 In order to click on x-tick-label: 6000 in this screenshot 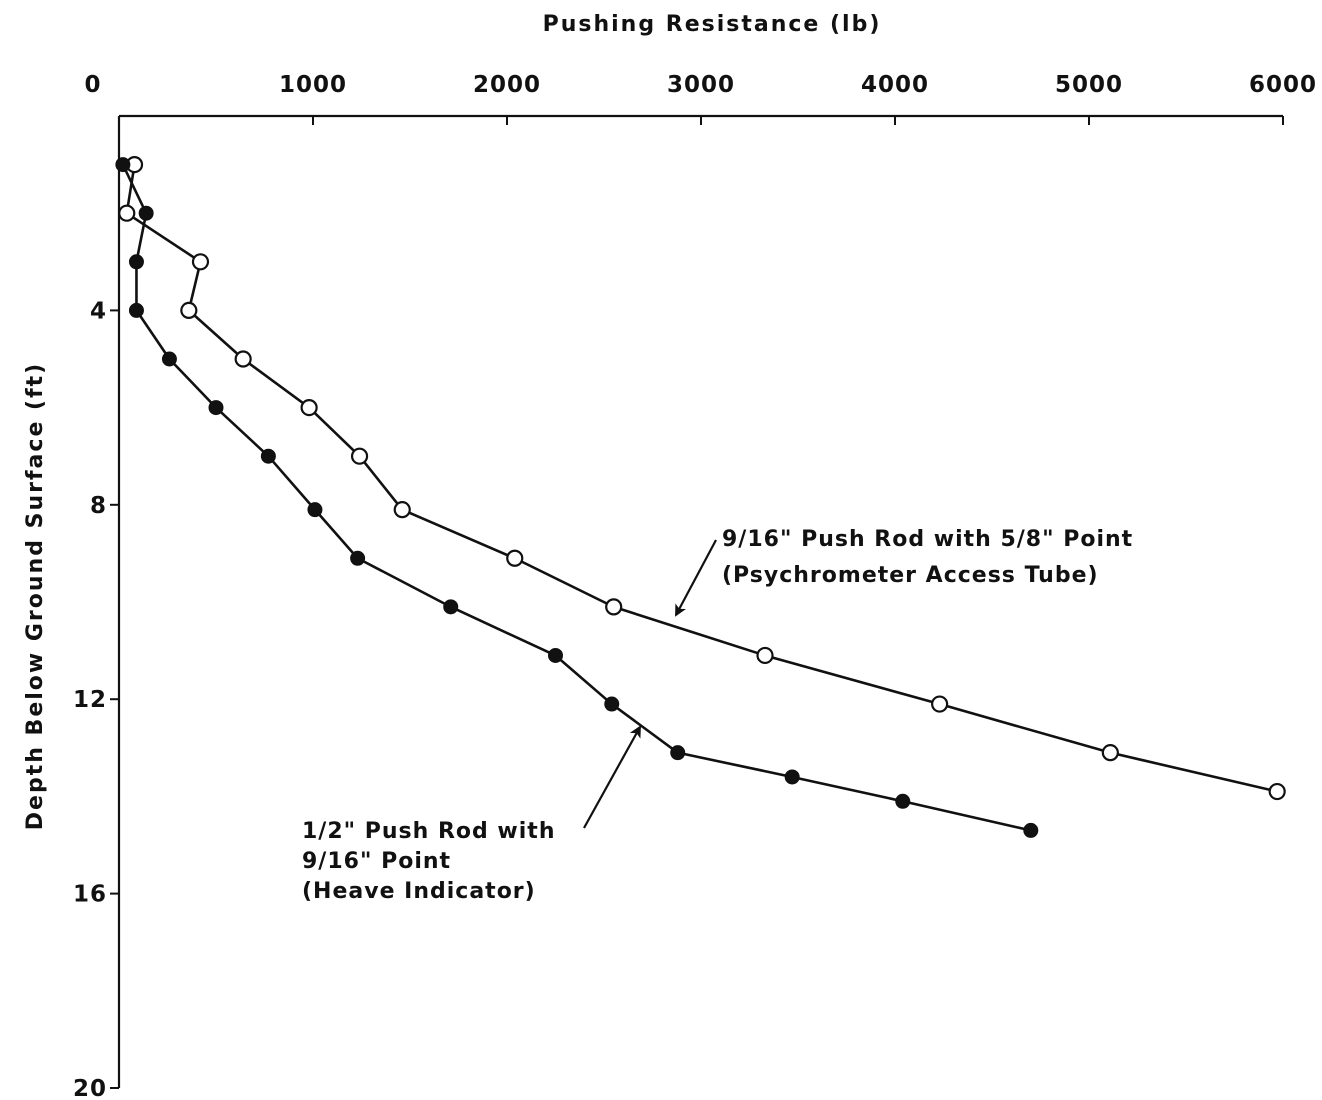, I will do `click(1283, 85)`.